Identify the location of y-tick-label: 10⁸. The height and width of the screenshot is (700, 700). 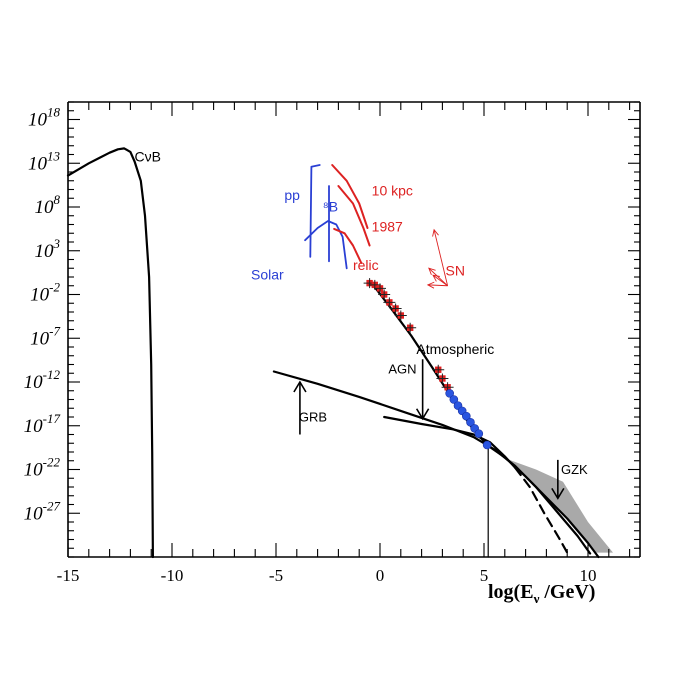
(48, 205).